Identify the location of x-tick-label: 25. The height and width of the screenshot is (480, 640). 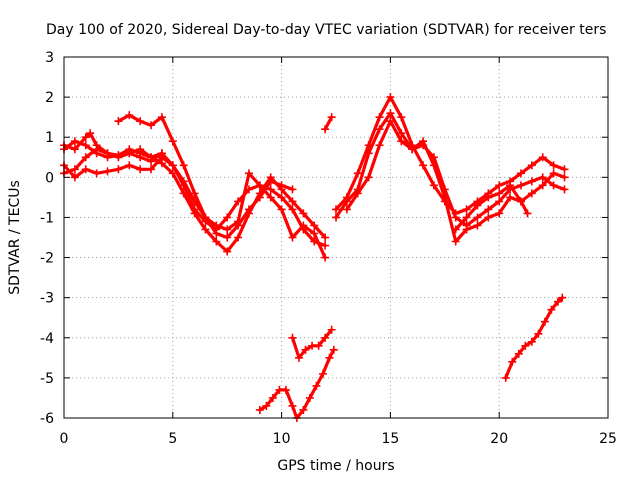
(608, 439).